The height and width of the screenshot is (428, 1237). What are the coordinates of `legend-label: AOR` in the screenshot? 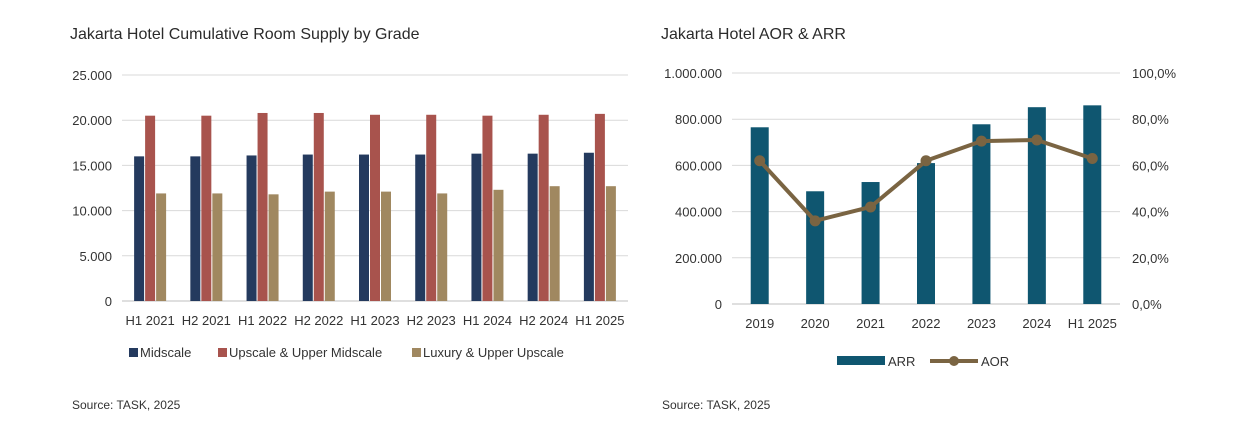 It's located at (995, 361).